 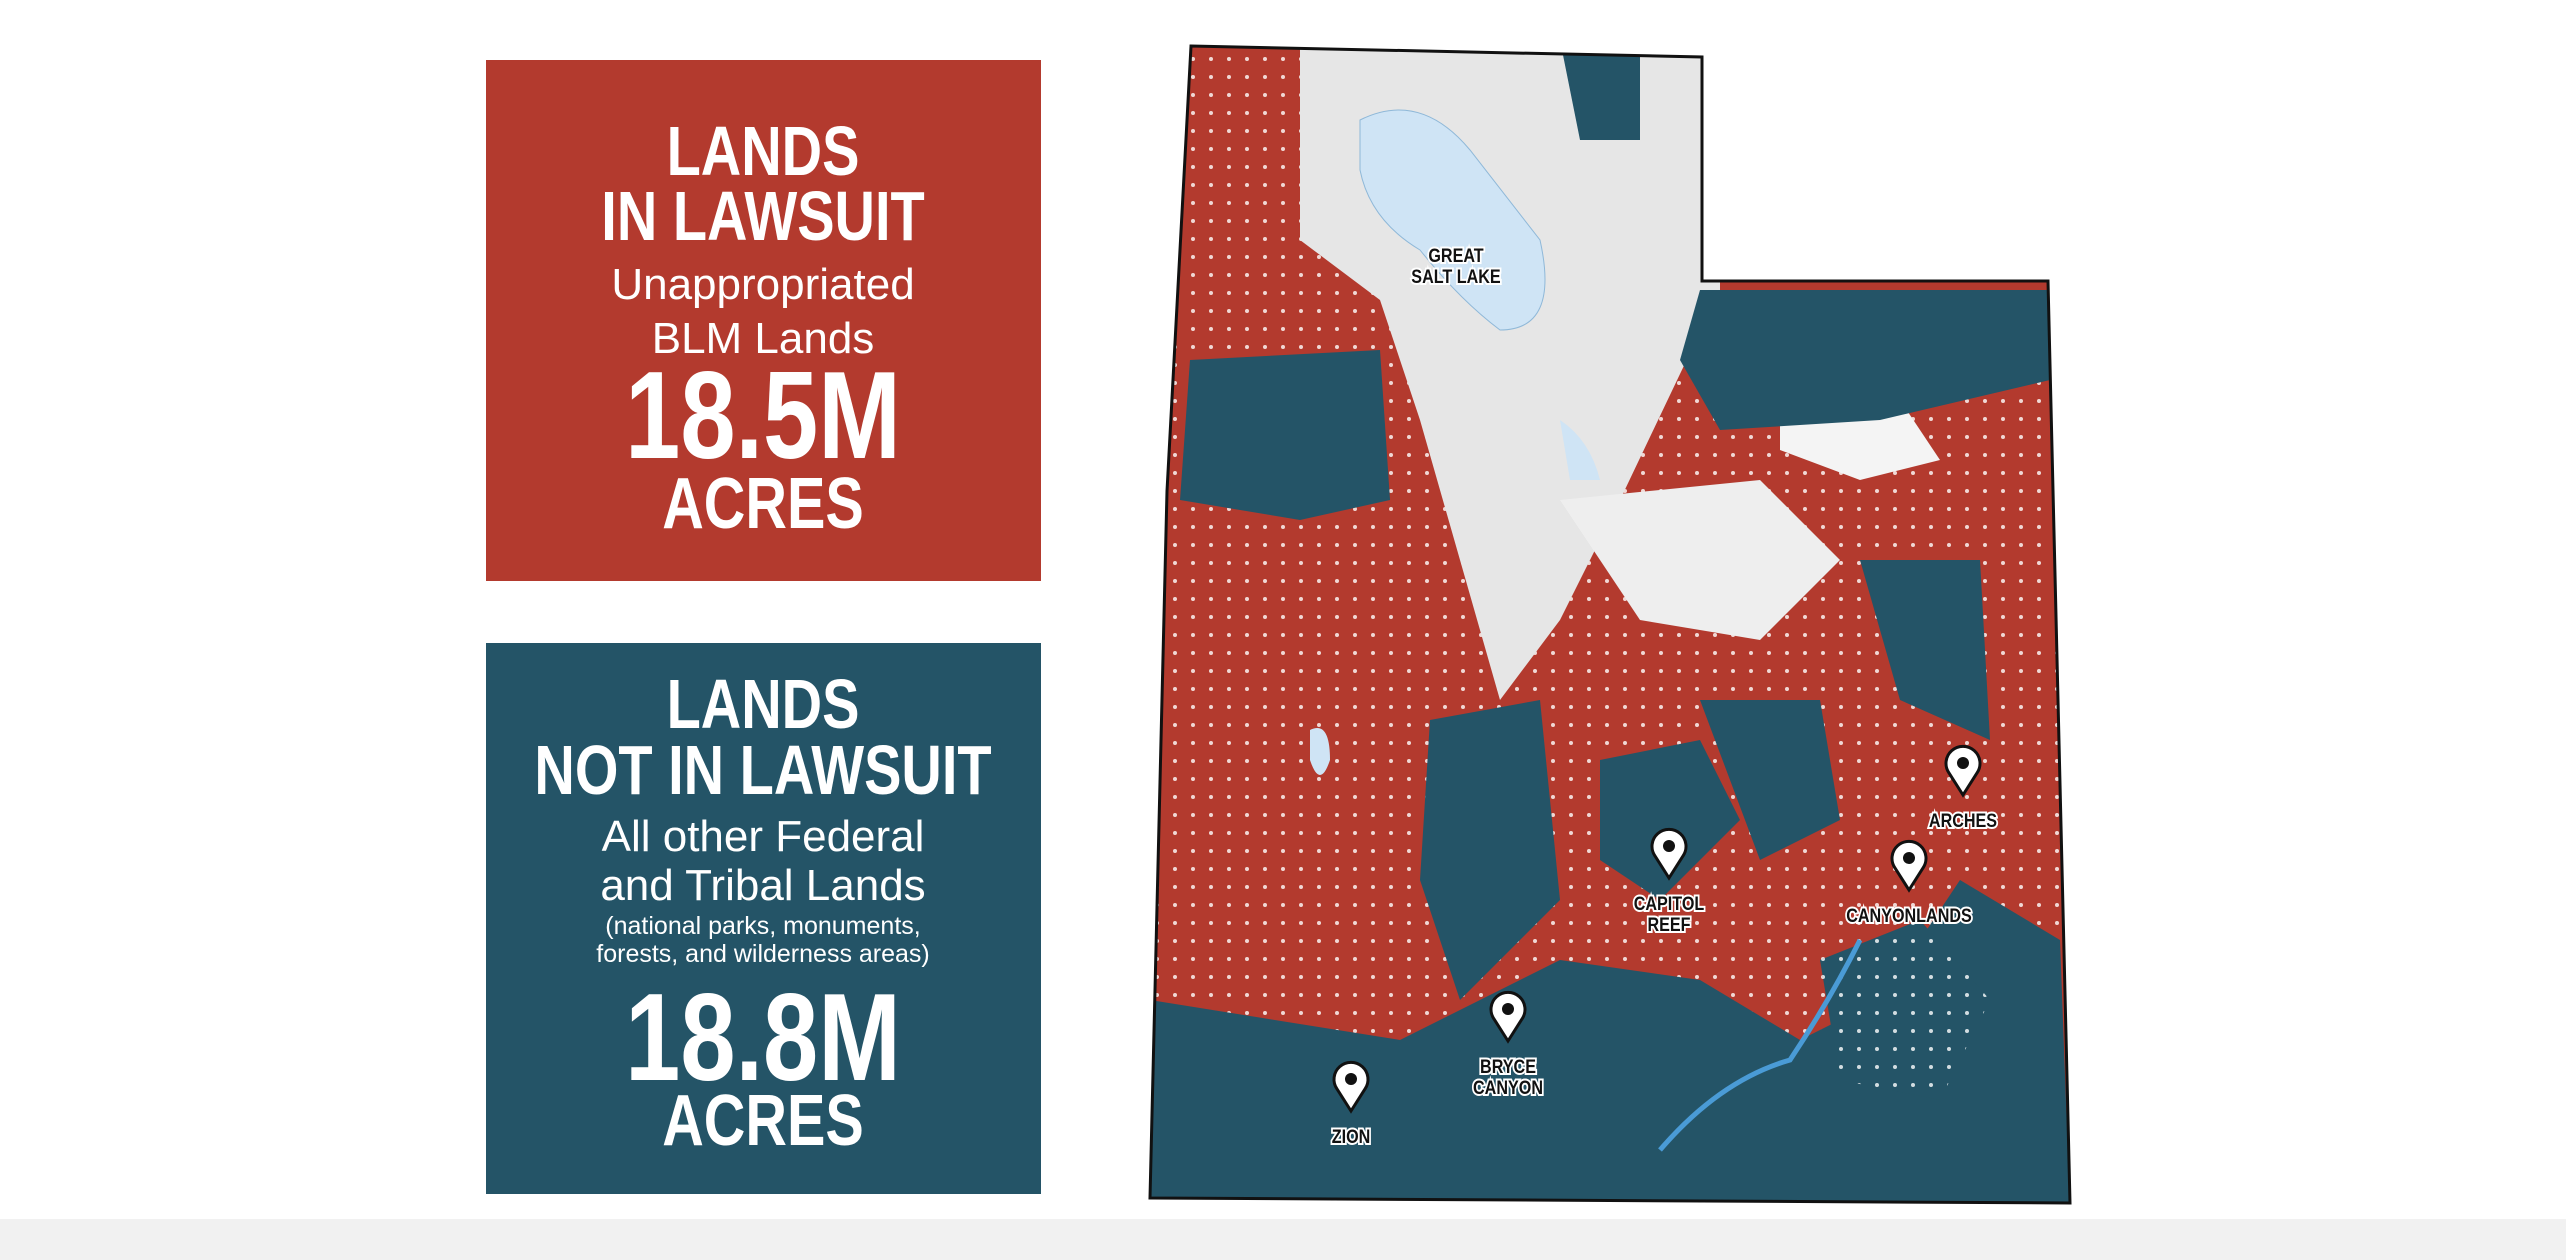 I want to click on condensed-label: ARCHES, so click(x=1963, y=820).